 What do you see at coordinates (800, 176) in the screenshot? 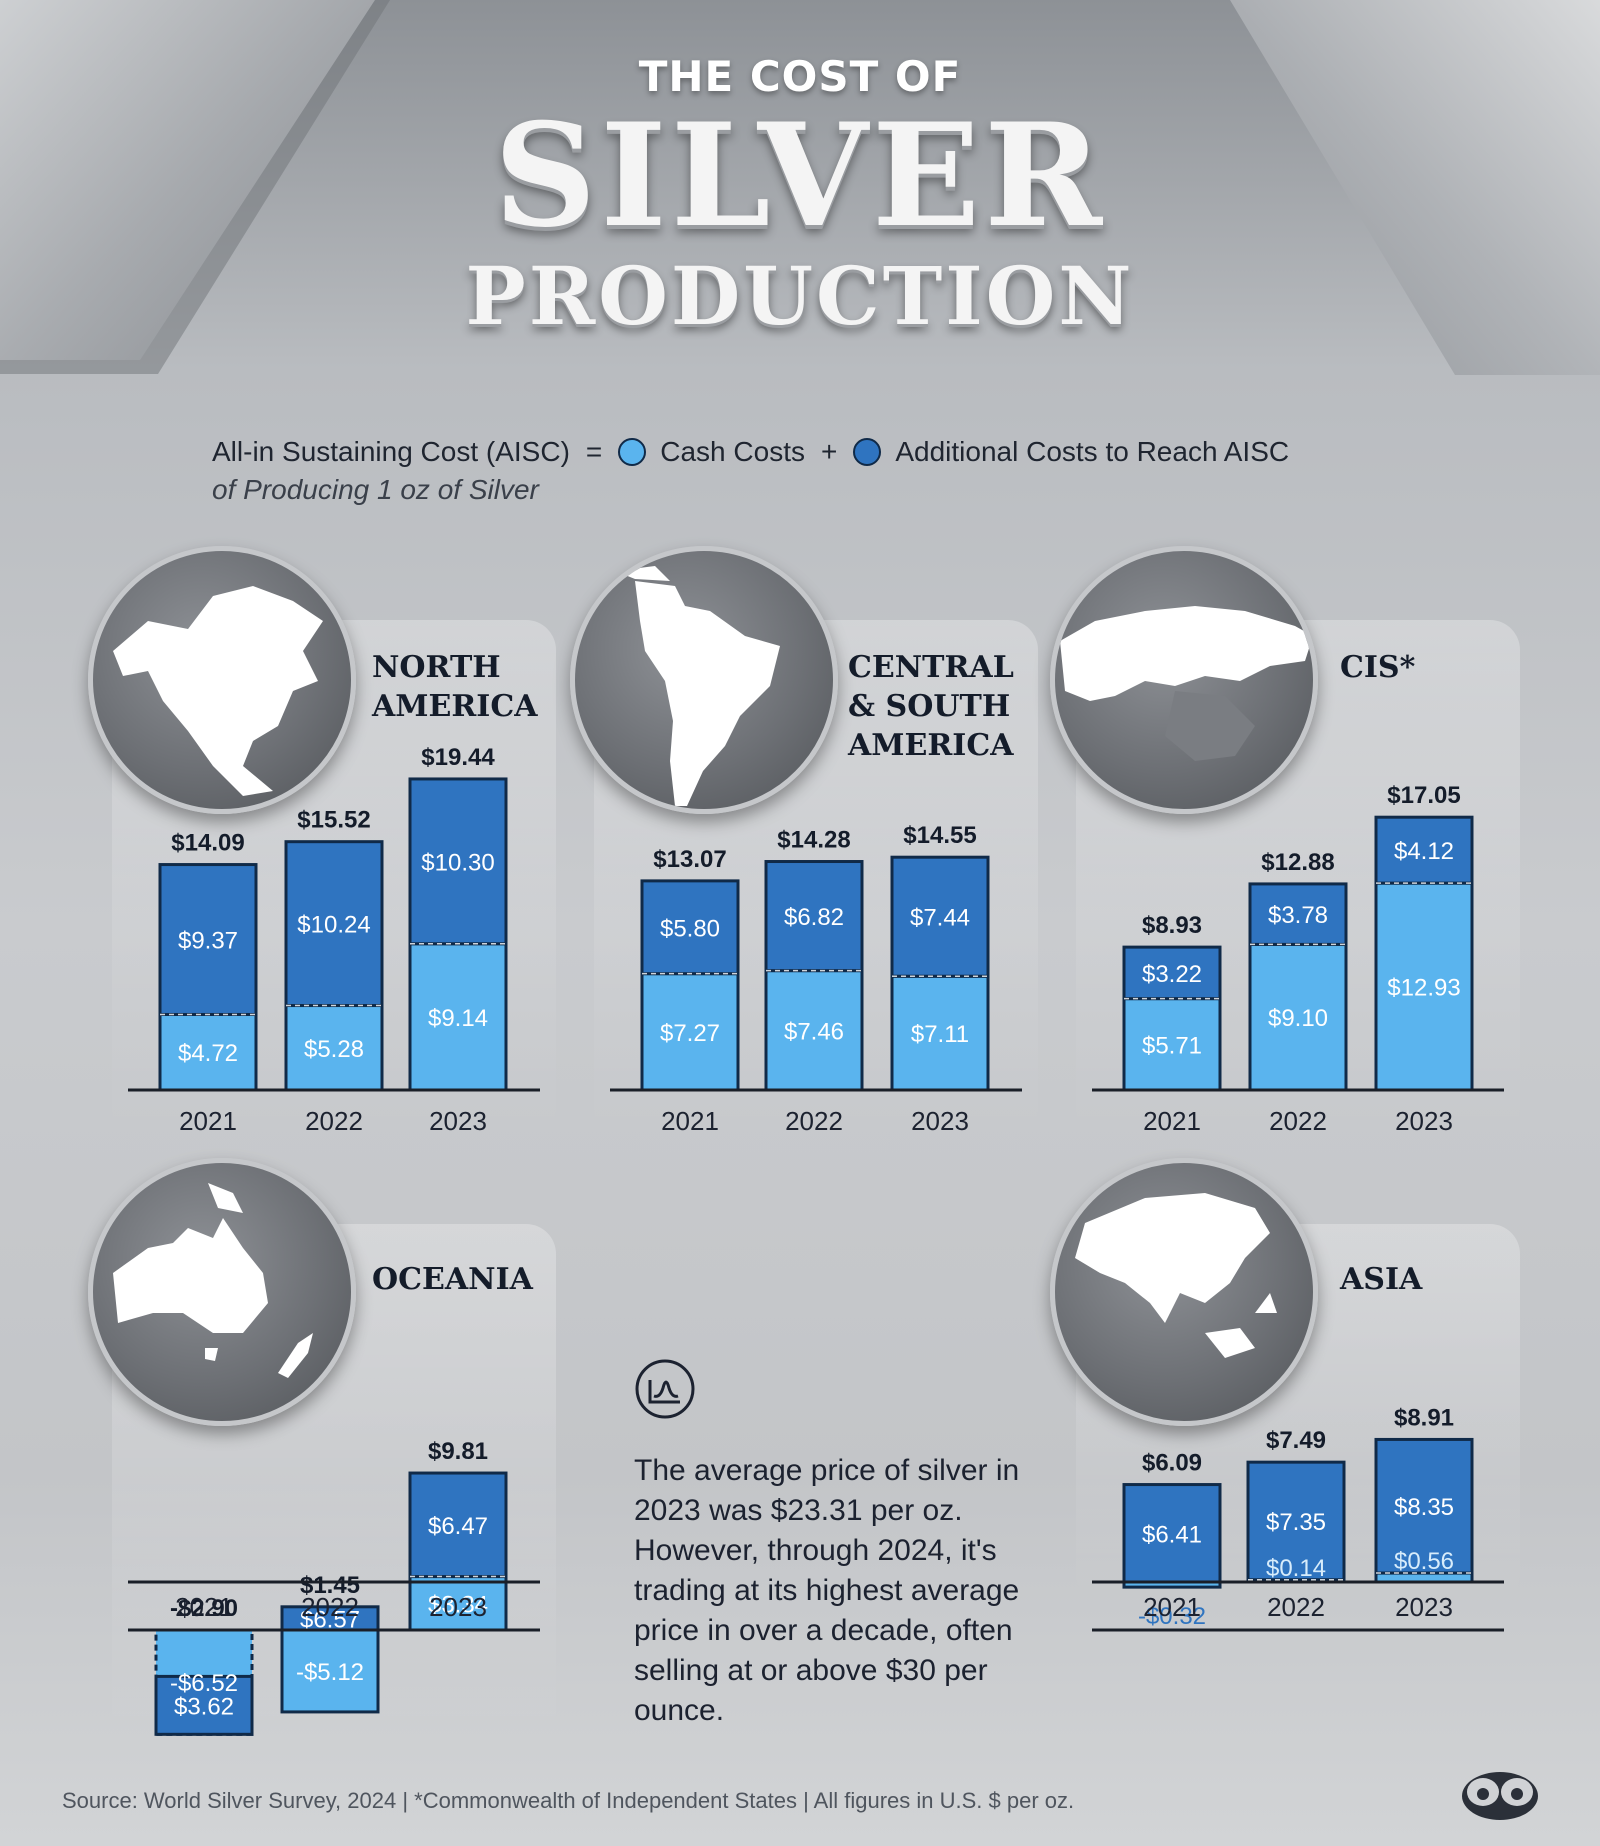
I see `title-line-2: SILVER` at bounding box center [800, 176].